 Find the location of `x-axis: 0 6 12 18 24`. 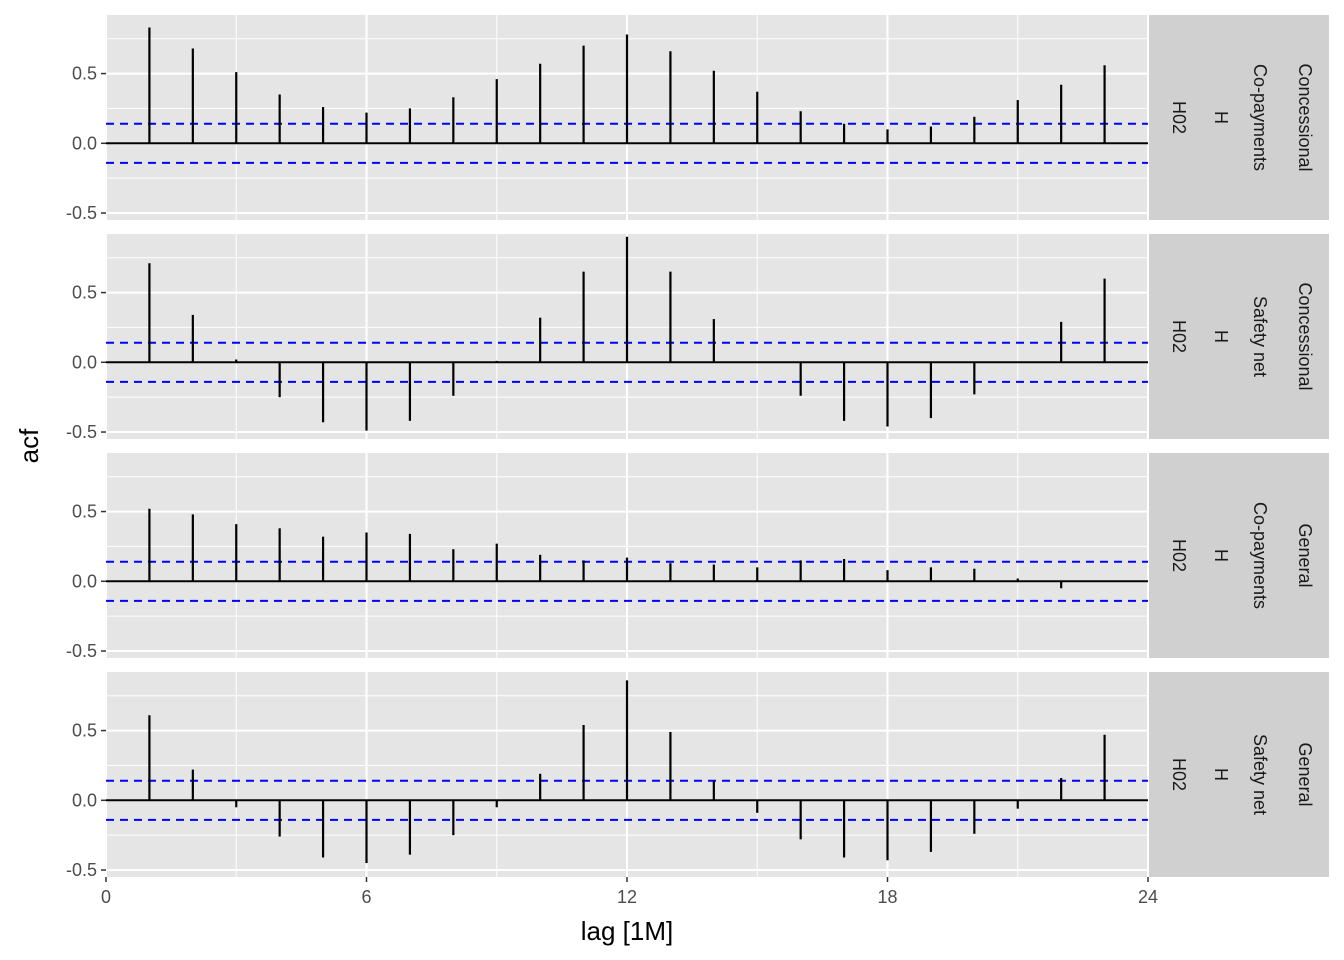

x-axis: 0 6 12 18 24 is located at coordinates (629, 892).